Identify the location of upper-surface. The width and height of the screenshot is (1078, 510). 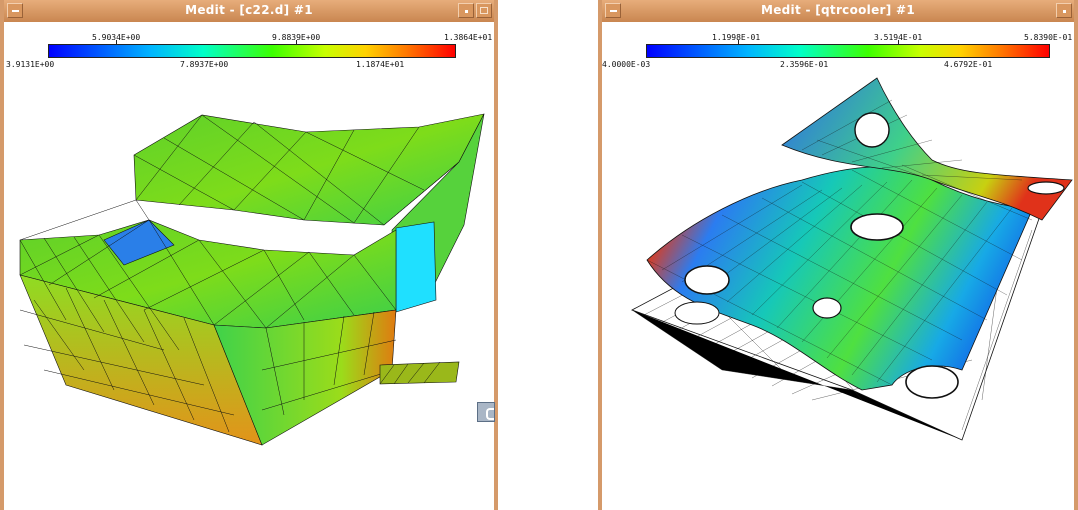
(927, 149).